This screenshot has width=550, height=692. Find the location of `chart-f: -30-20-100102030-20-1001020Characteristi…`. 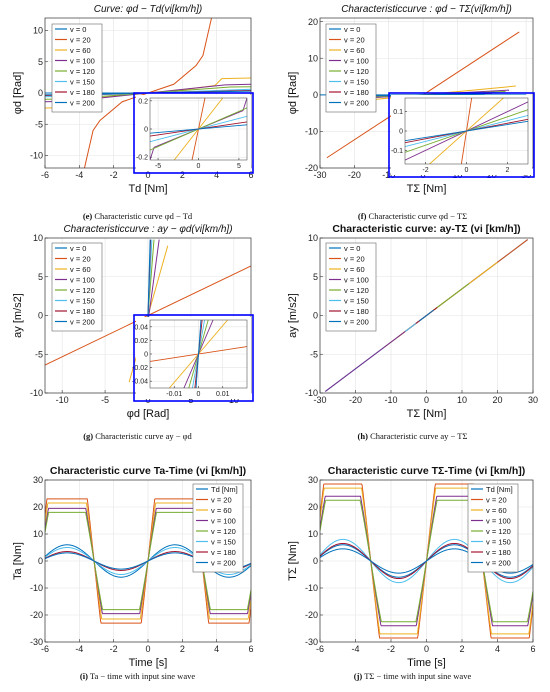

chart-f: -30-20-100102030-20-1001020Characteristi… is located at coordinates (411, 99).